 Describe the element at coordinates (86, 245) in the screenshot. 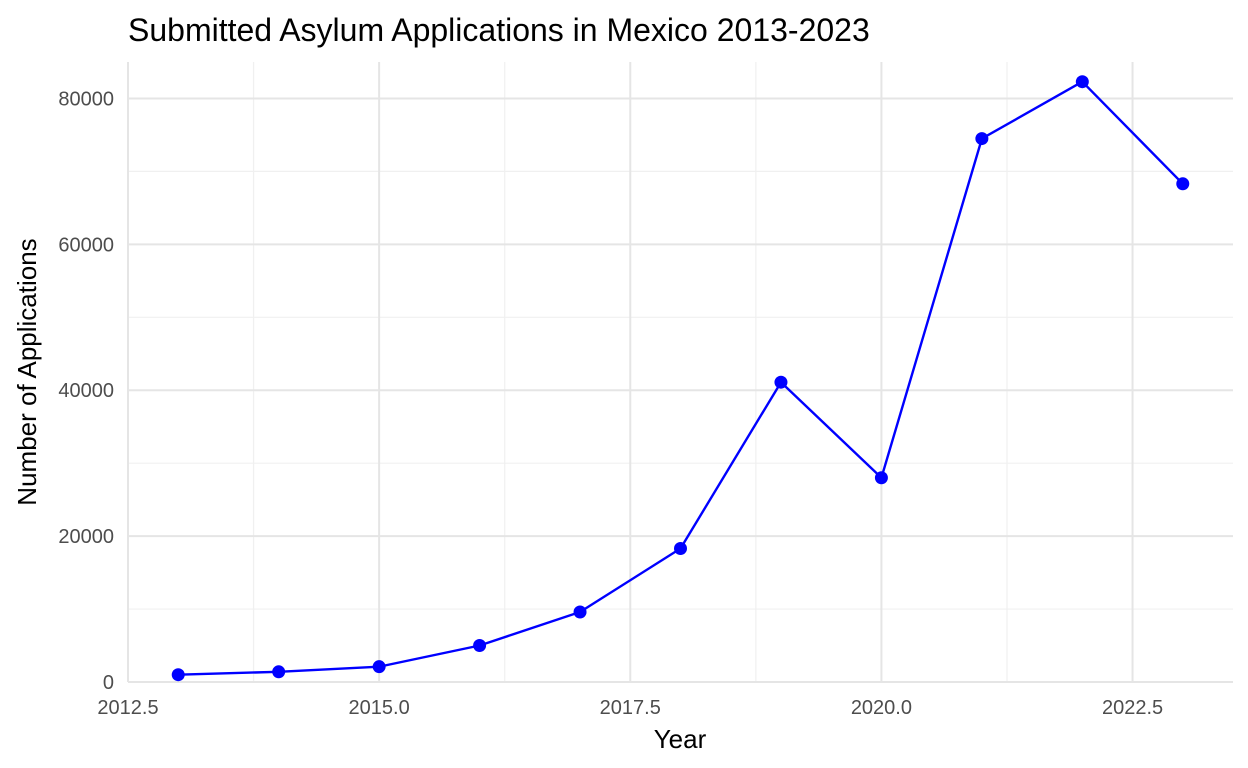

I see `y-tick-label: 60000` at that location.